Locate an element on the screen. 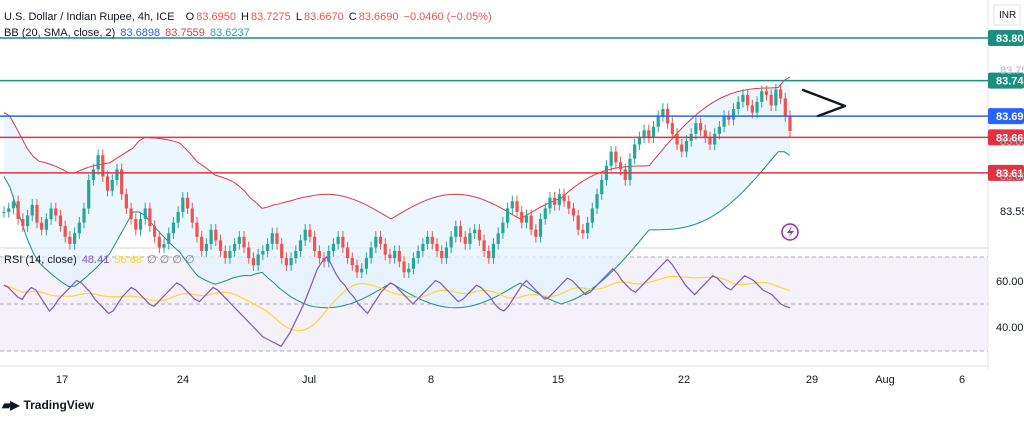 This screenshot has height=421, width=1024. bb-mid-value: 83.6898 is located at coordinates (140, 33).